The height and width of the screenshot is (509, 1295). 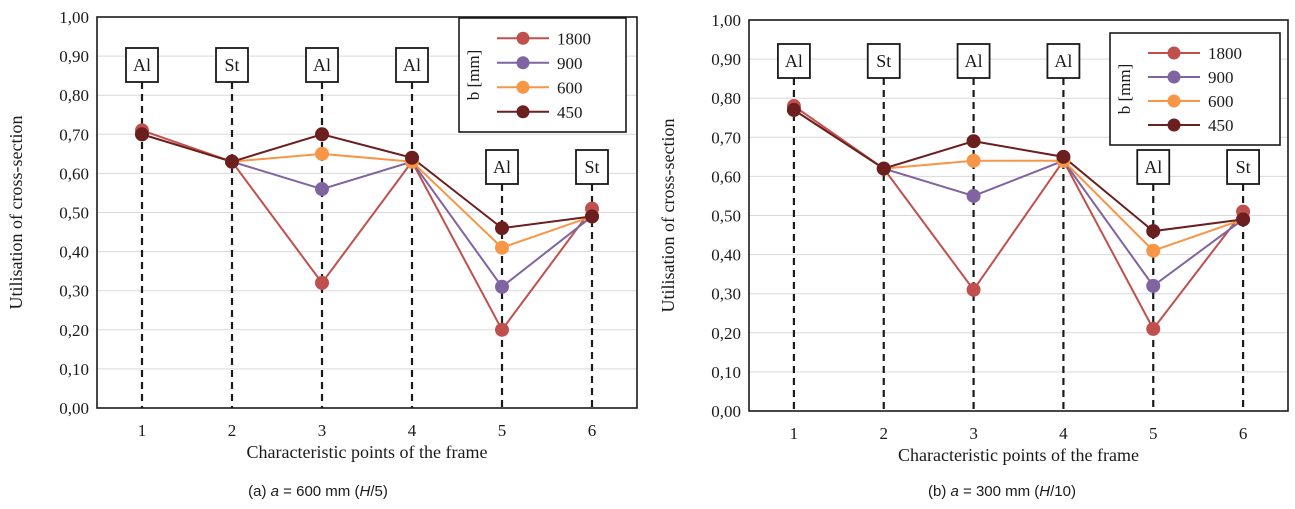 What do you see at coordinates (379, 491) in the screenshot?
I see `caption-part: /5)` at bounding box center [379, 491].